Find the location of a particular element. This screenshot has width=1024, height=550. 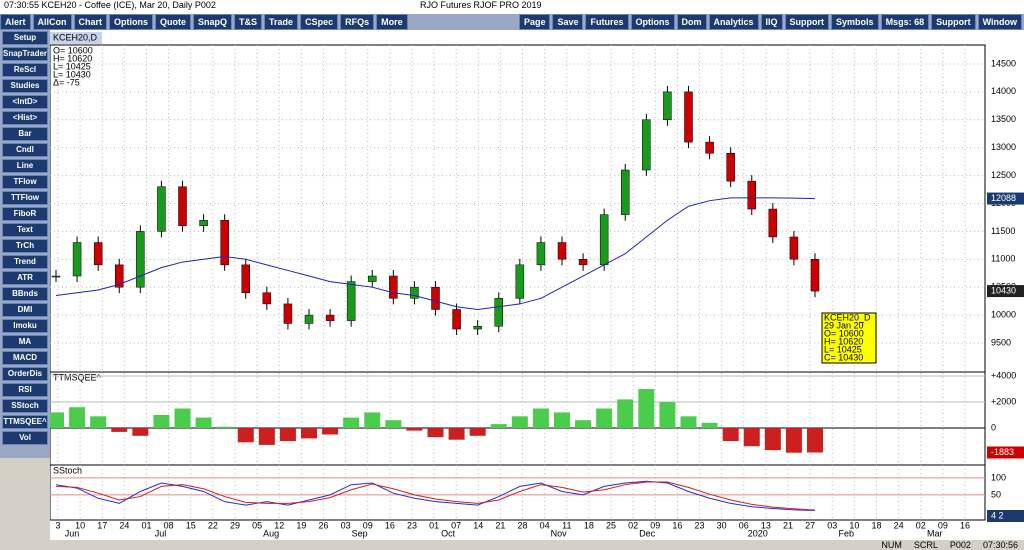

toolbar-button: Analytics is located at coordinates (733, 22).